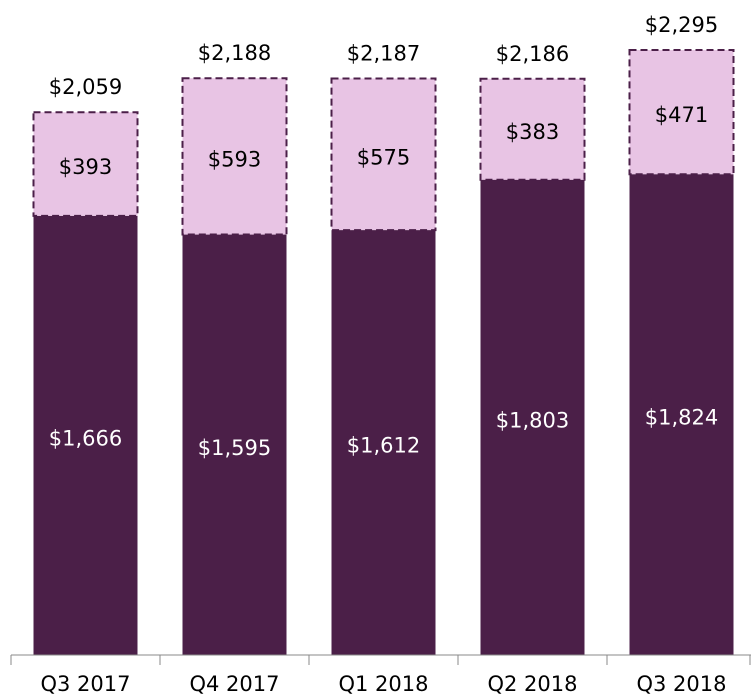 Image resolution: width=751 pixels, height=697 pixels. I want to click on value-label: $1,666, so click(85, 438).